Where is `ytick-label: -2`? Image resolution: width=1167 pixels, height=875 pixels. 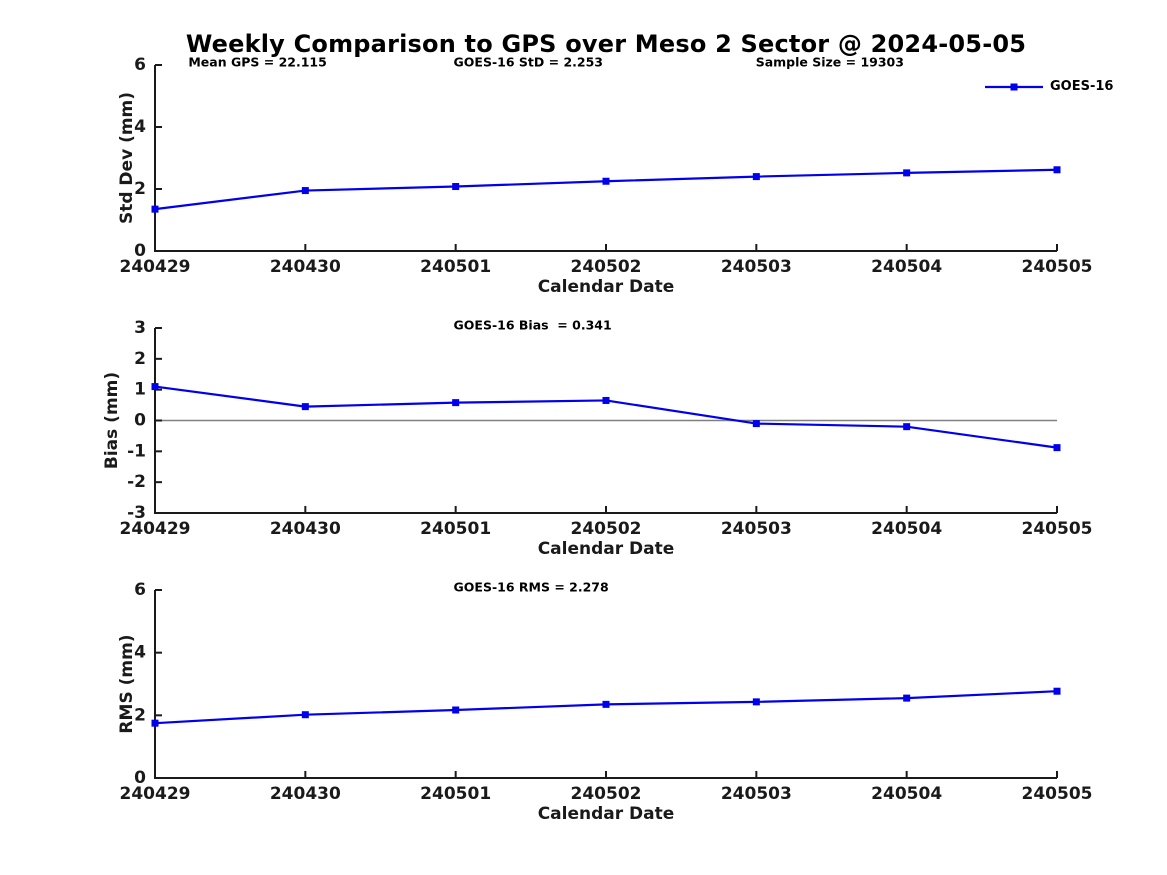
ytick-label: -2 is located at coordinates (136, 482).